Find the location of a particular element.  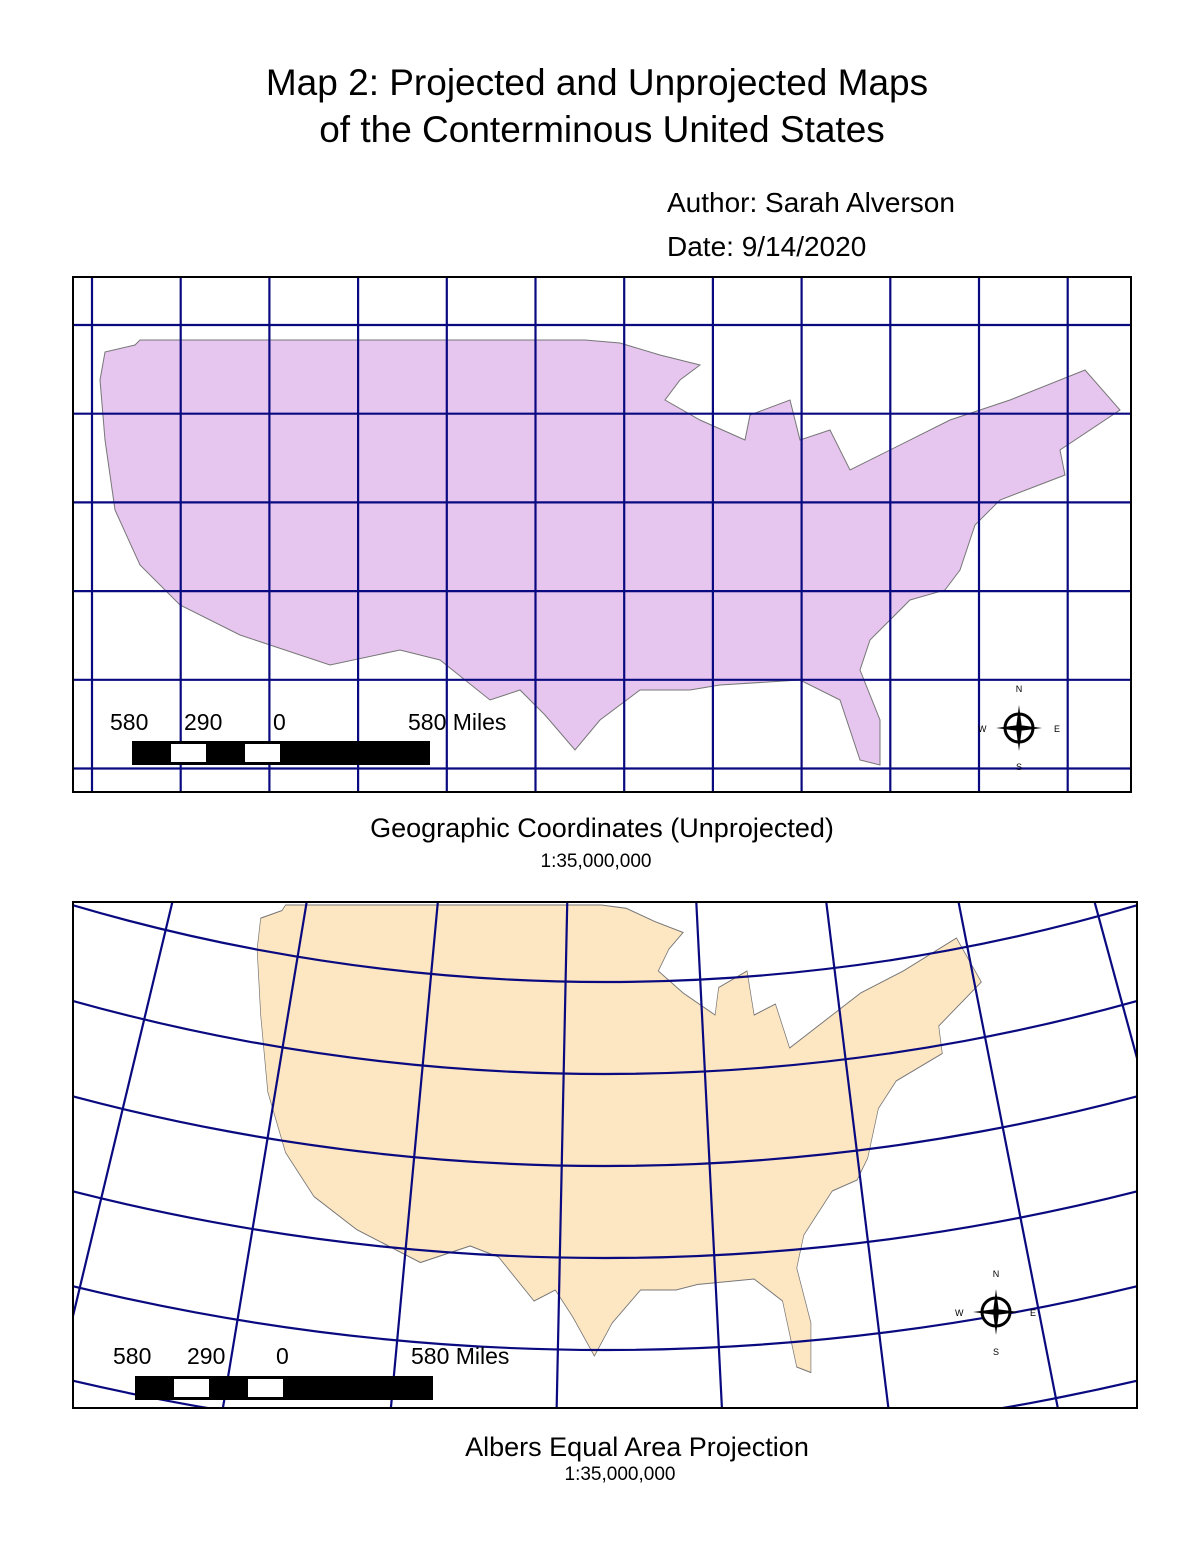

map-caption: Albers Equal Area Projection is located at coordinates (637, 1447).